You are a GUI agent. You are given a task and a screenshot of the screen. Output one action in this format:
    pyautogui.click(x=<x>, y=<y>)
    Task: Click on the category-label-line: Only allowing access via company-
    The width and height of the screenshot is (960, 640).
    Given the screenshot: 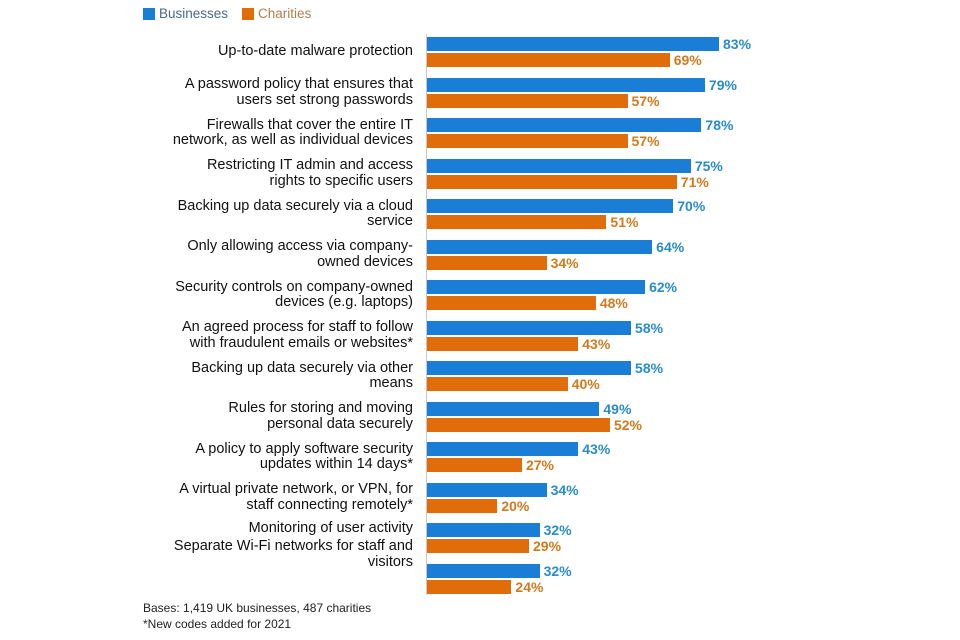 What is the action you would take?
    pyautogui.click(x=300, y=246)
    